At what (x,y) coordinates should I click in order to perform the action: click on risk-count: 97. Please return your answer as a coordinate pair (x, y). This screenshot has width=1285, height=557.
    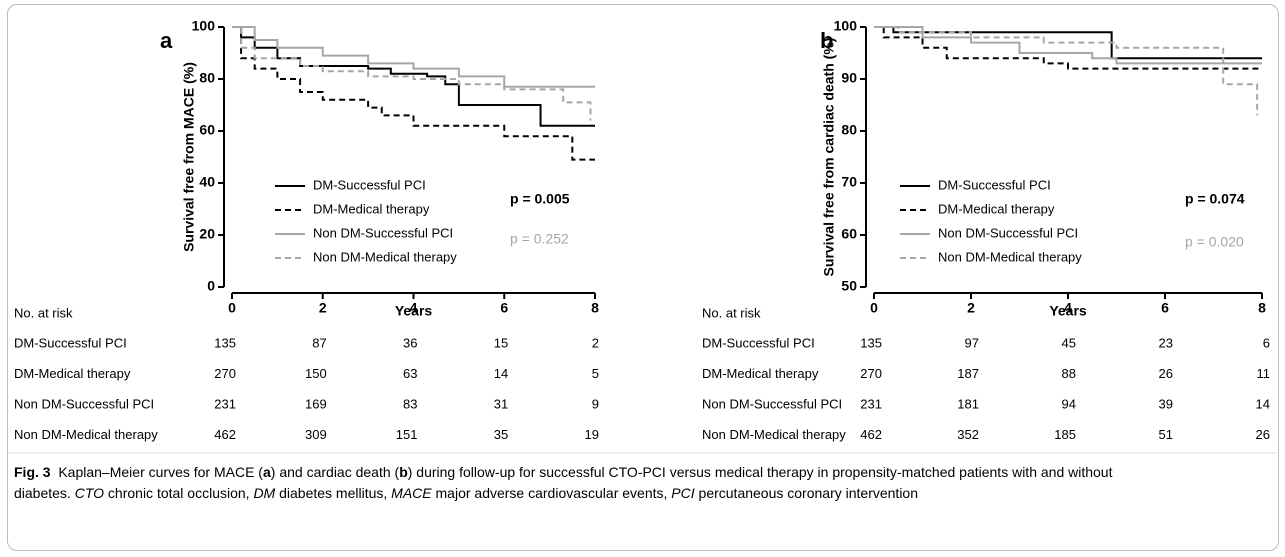
    Looking at the image, I should click on (972, 342).